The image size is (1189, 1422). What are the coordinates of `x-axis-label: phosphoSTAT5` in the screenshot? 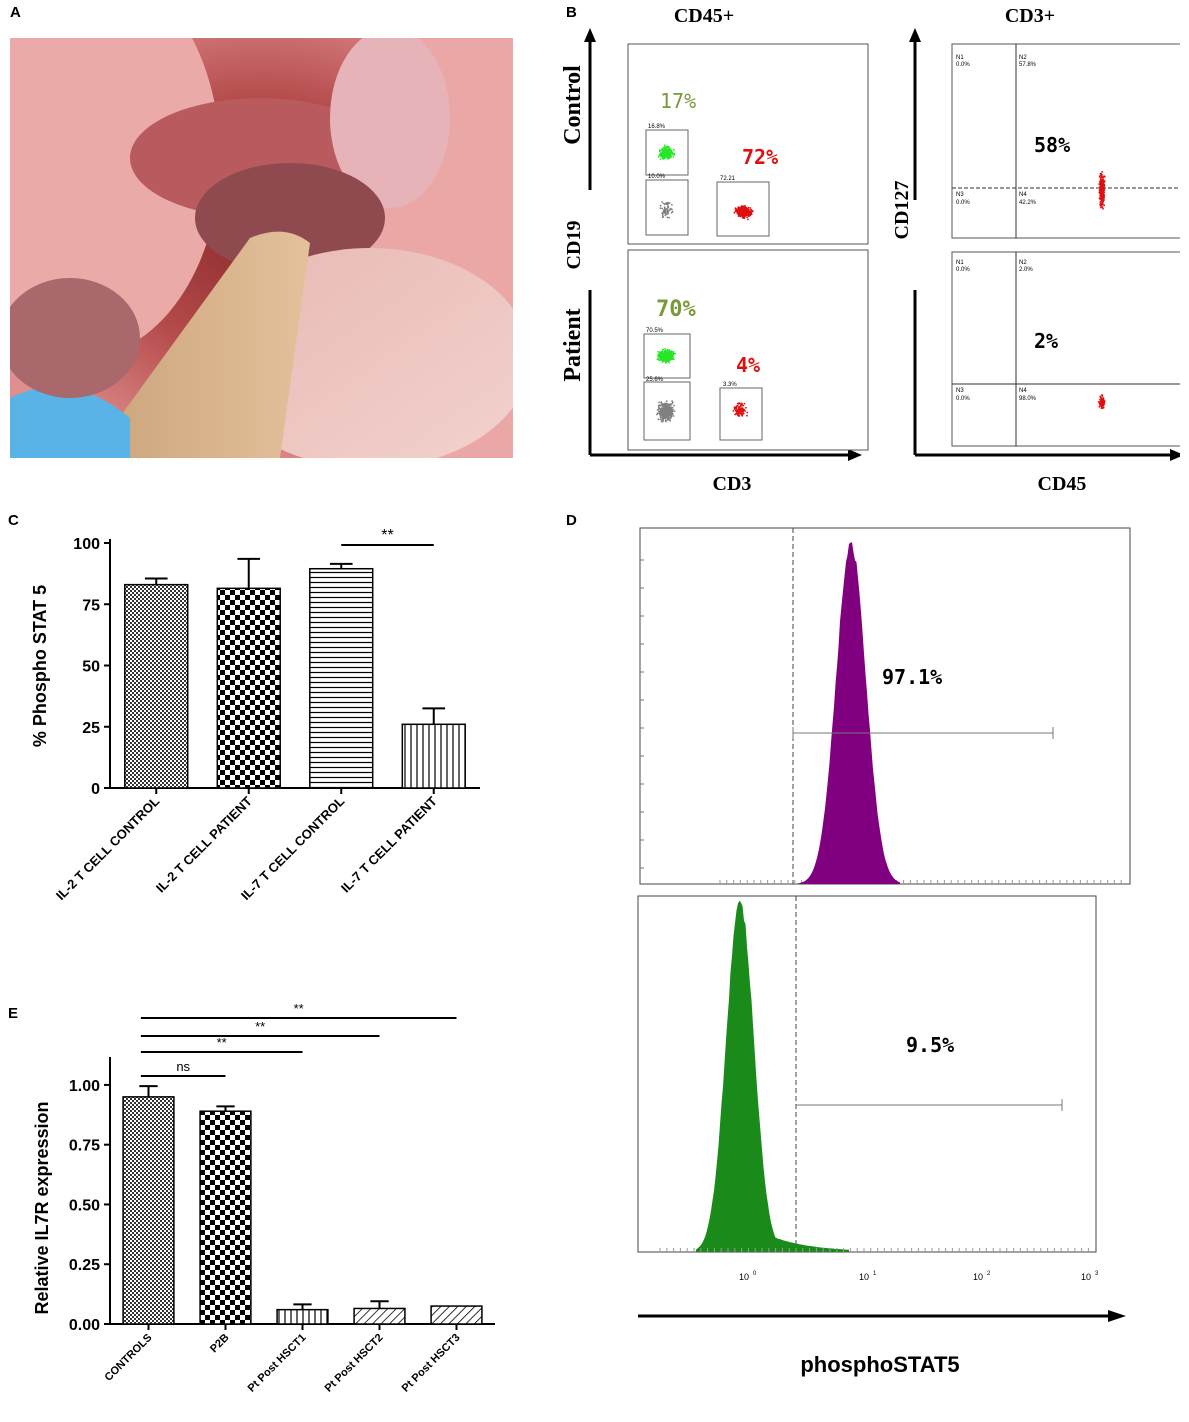 It's located at (879, 1364).